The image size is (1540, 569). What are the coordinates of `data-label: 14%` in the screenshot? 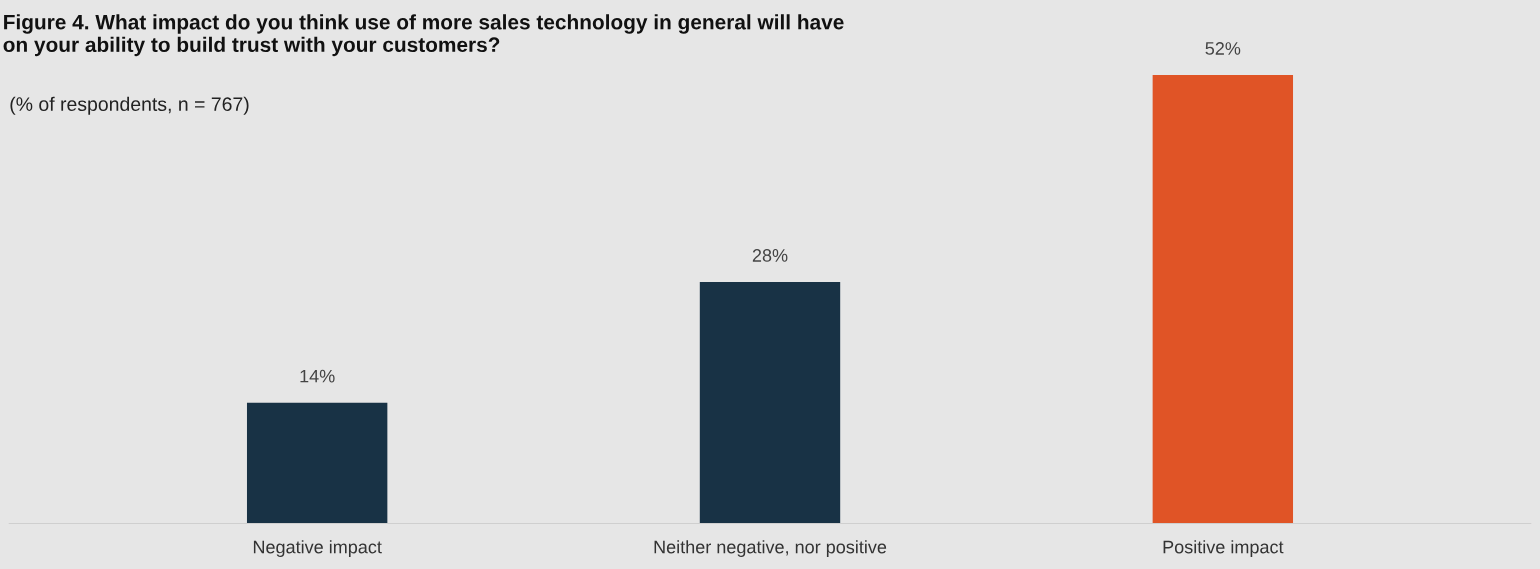 It's located at (317, 376).